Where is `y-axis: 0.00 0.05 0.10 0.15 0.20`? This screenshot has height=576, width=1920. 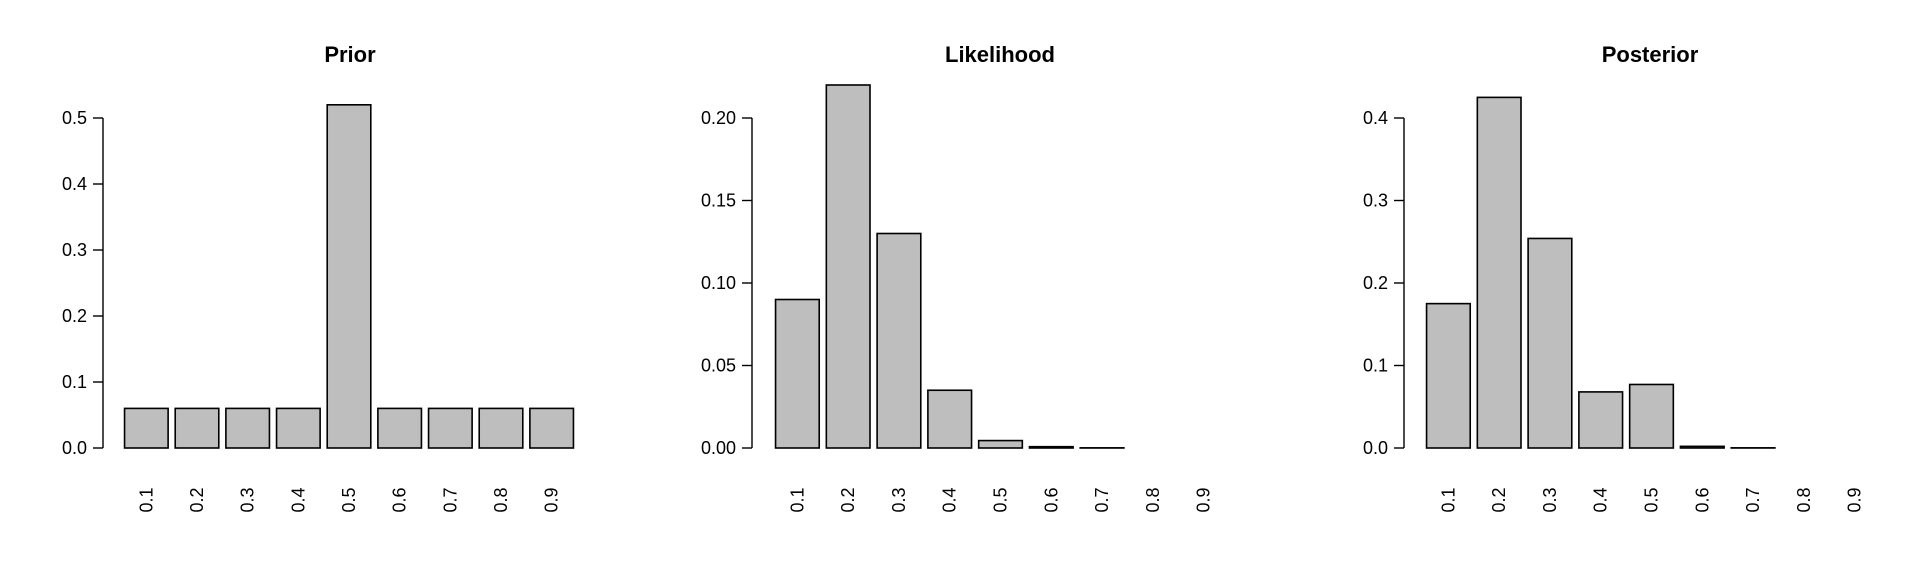
y-axis: 0.00 0.05 0.10 0.15 0.20 is located at coordinates (727, 283).